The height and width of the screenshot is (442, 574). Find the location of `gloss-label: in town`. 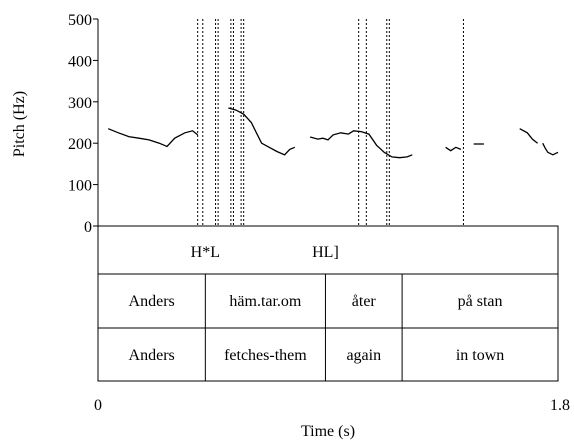

gloss-label: in town is located at coordinates (480, 355).